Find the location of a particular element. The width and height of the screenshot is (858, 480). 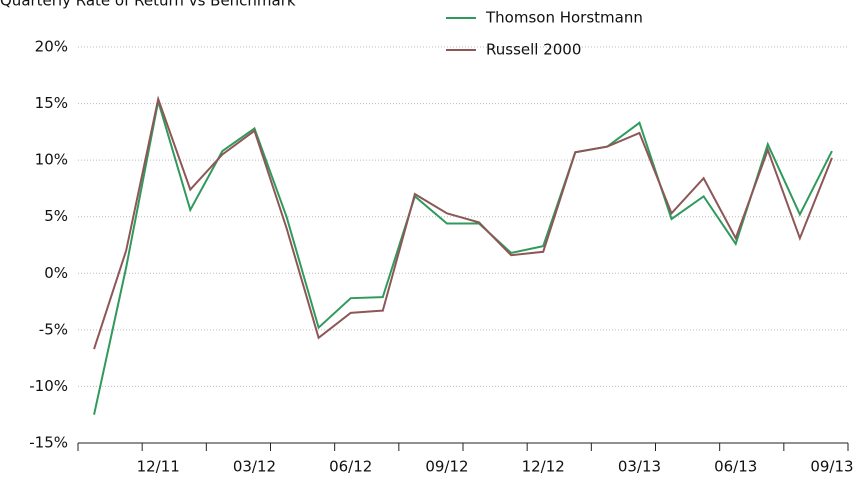

y-tick-label: 10% is located at coordinates (51, 160).